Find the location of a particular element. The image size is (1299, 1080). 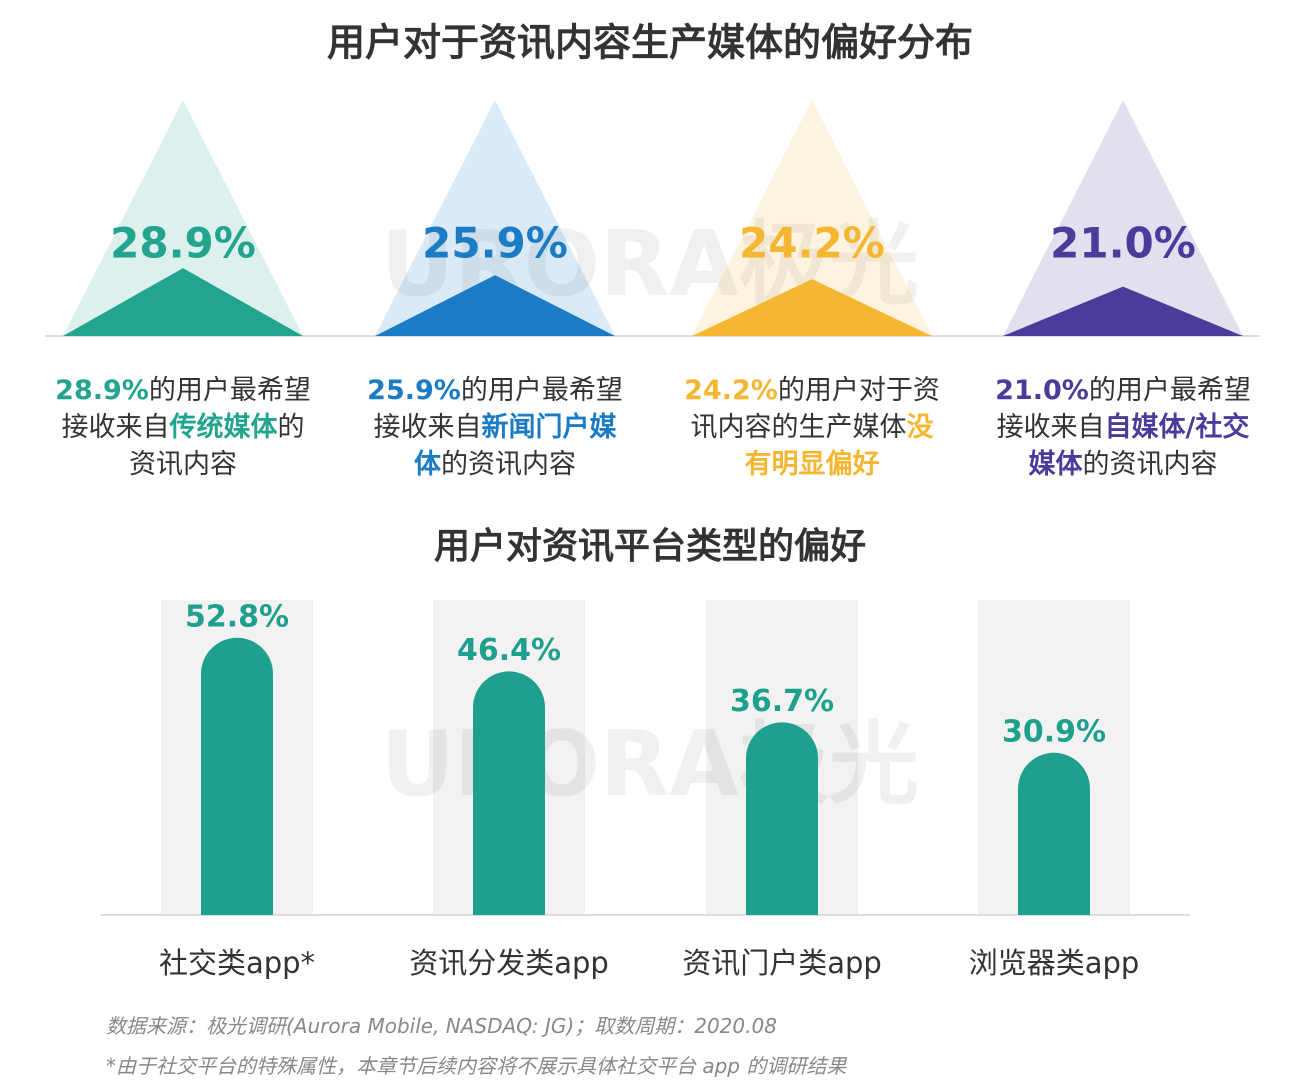

x-tick-label: 资讯分发类app is located at coordinates (509, 963).